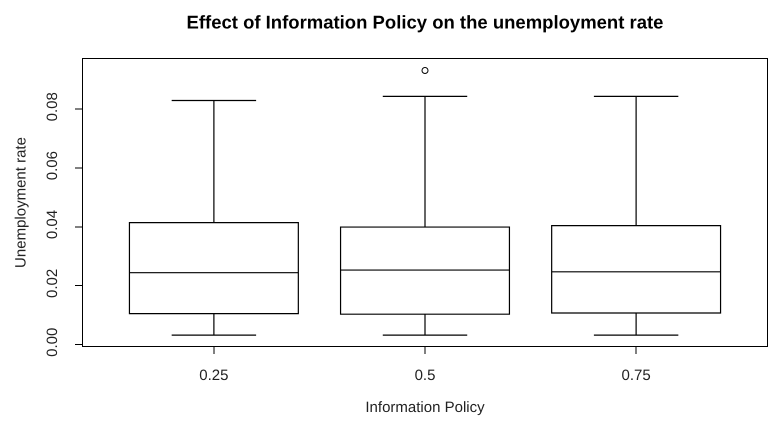 The image size is (768, 423). What do you see at coordinates (52, 225) in the screenshot?
I see `y-tick-label: 0.04` at bounding box center [52, 225].